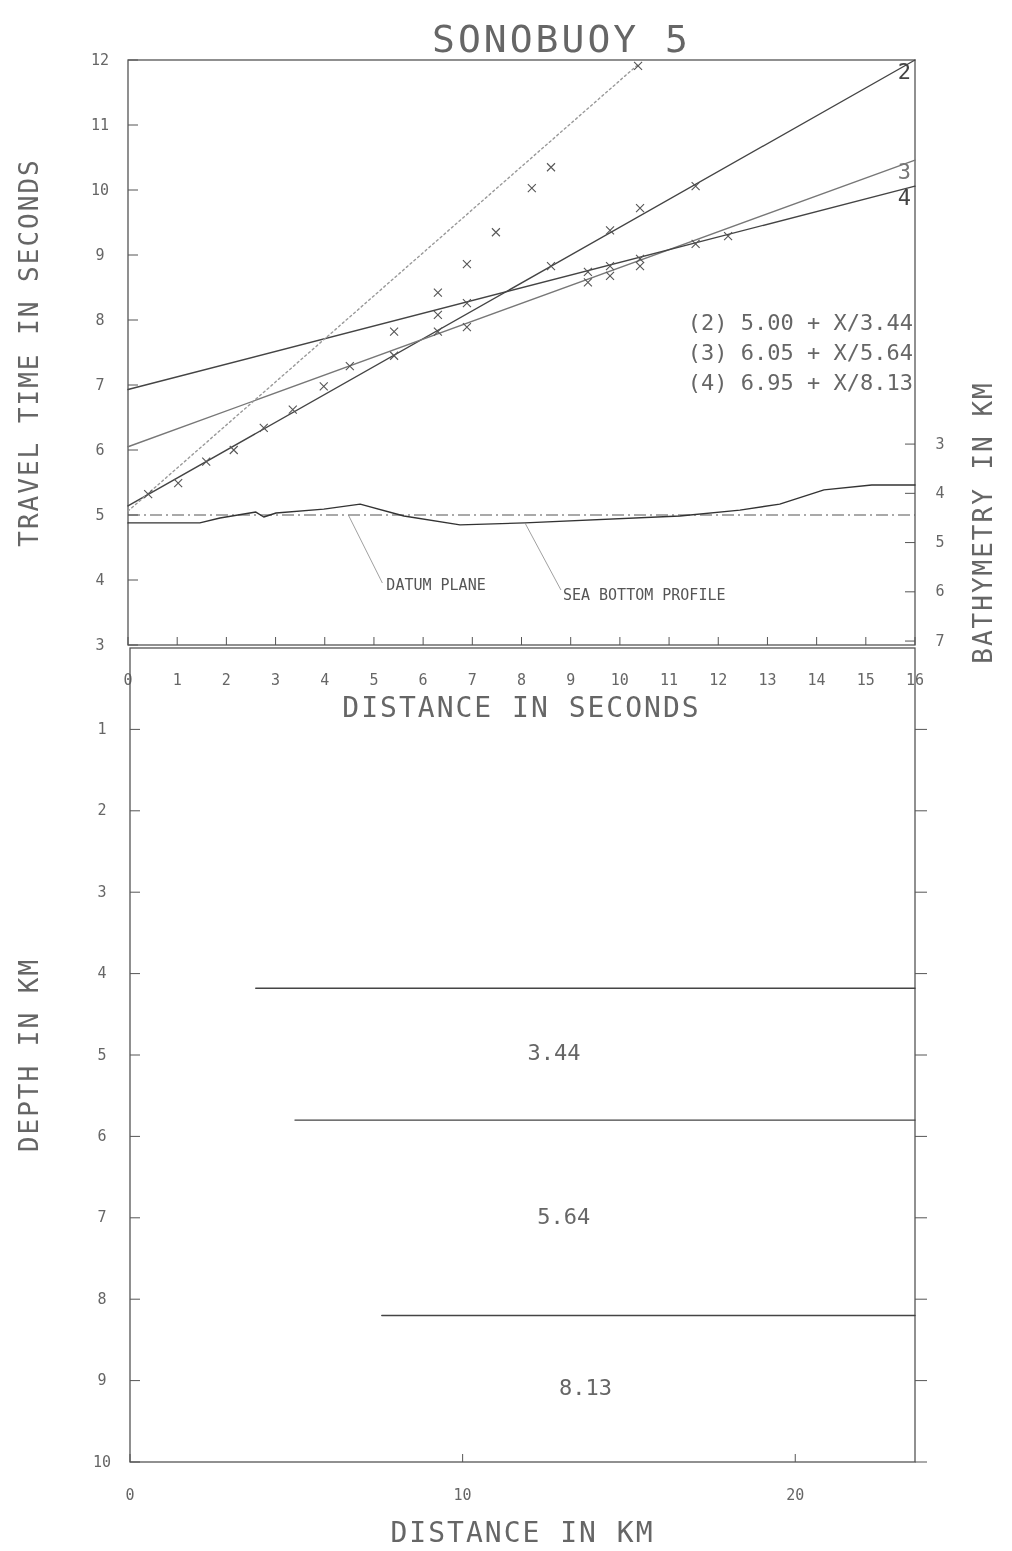 The image size is (1012, 1551). I want to click on x-tick-label: 13, so click(767, 680).